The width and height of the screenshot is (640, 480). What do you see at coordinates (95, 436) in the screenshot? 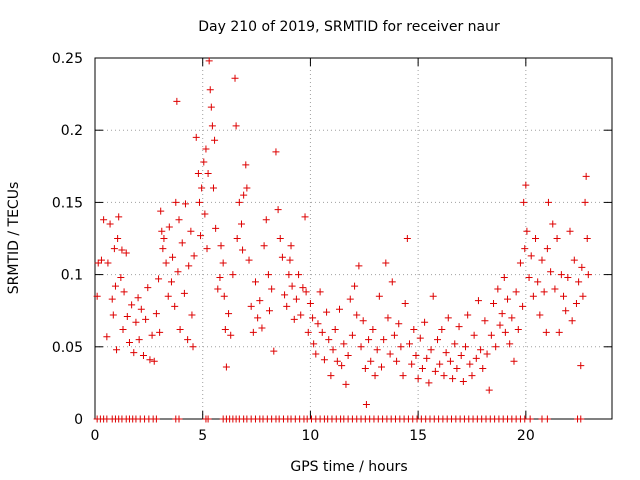
I see `x-tick-label: 0` at bounding box center [95, 436].